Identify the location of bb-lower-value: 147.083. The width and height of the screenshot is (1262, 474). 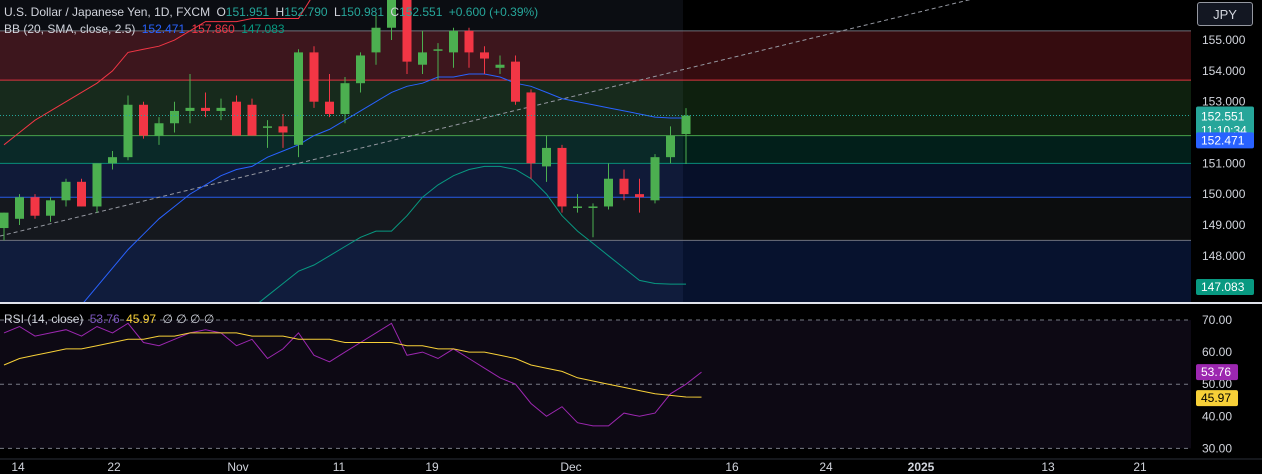
(263, 29).